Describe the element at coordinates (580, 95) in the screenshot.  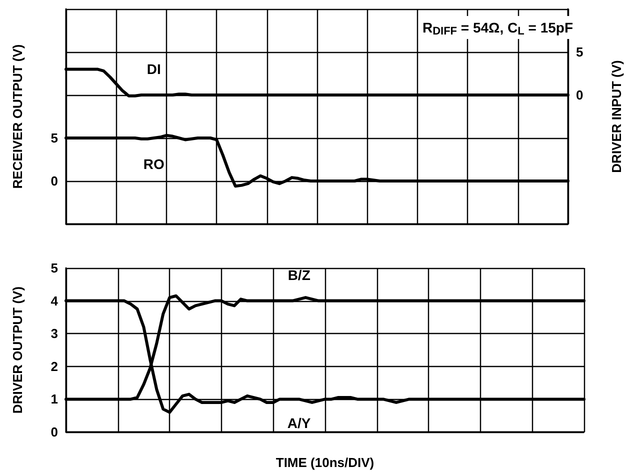
I see `y2-tick-label: 0` at that location.